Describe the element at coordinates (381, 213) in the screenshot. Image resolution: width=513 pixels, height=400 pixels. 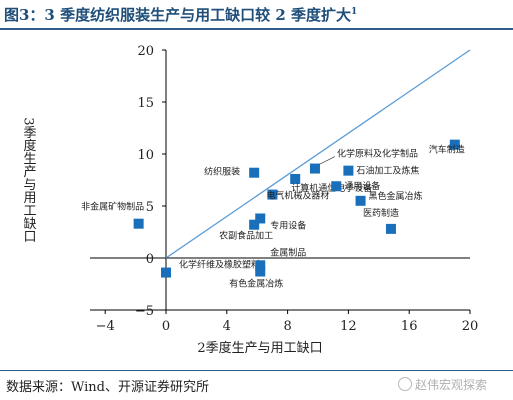
I see `point-label: 医药制造` at that location.